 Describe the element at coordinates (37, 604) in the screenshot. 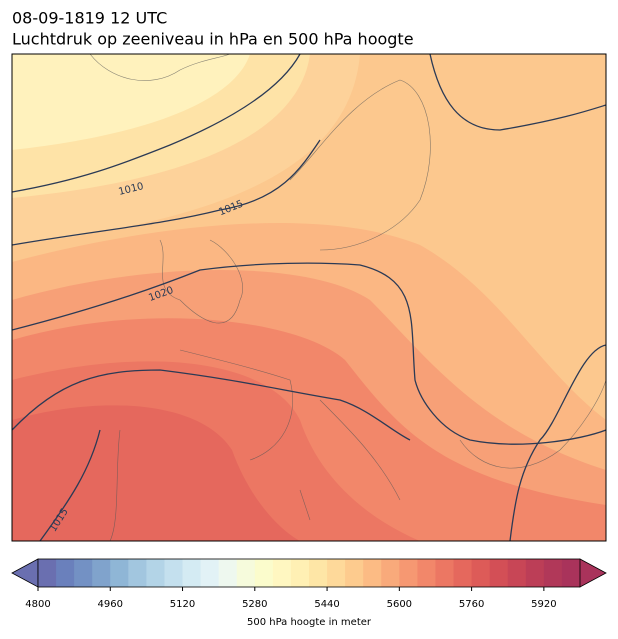

I see `colorbar-tick-label: 4800` at that location.